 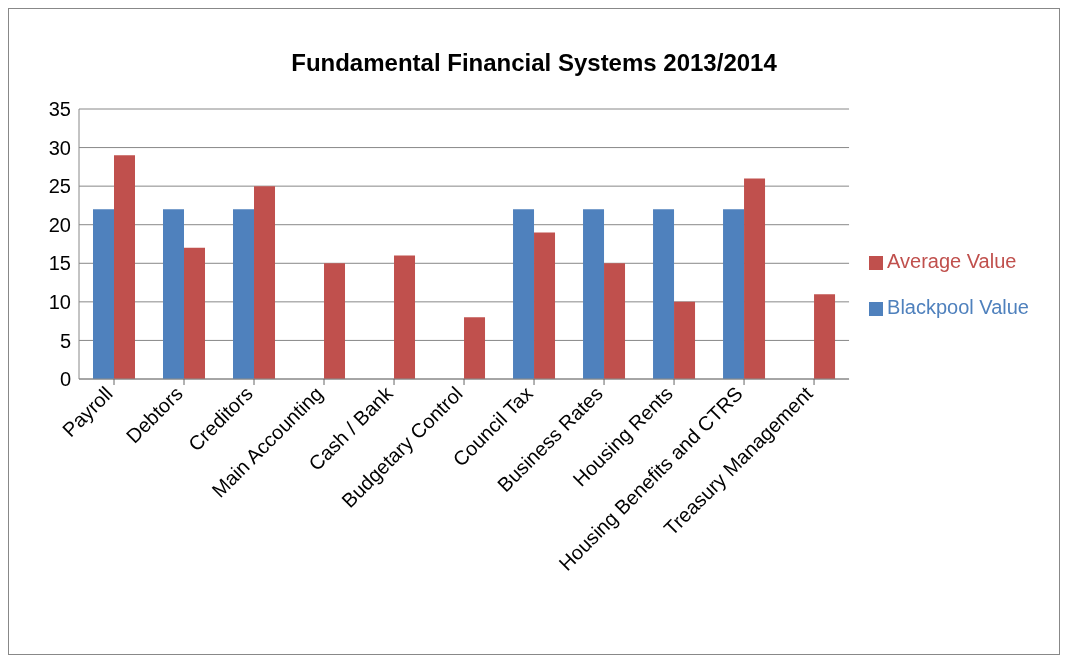 What do you see at coordinates (958, 307) in the screenshot?
I see `legend-label: Blackpool Value` at bounding box center [958, 307].